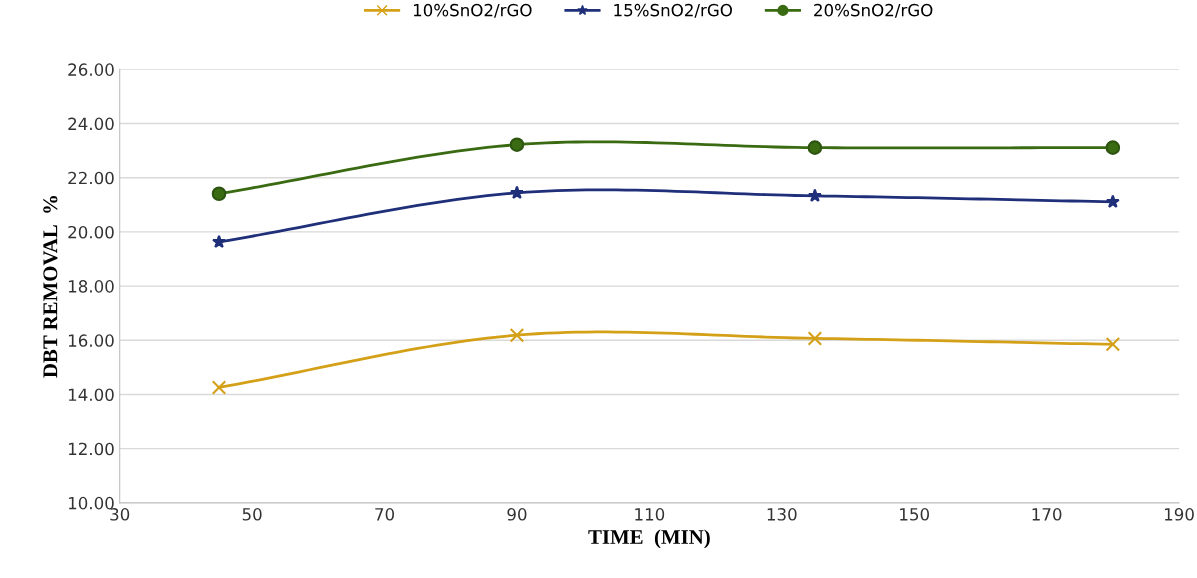 Image resolution: width=1197 pixels, height=578 pixels. I want to click on y-tick-label: 22.00, so click(91, 178).